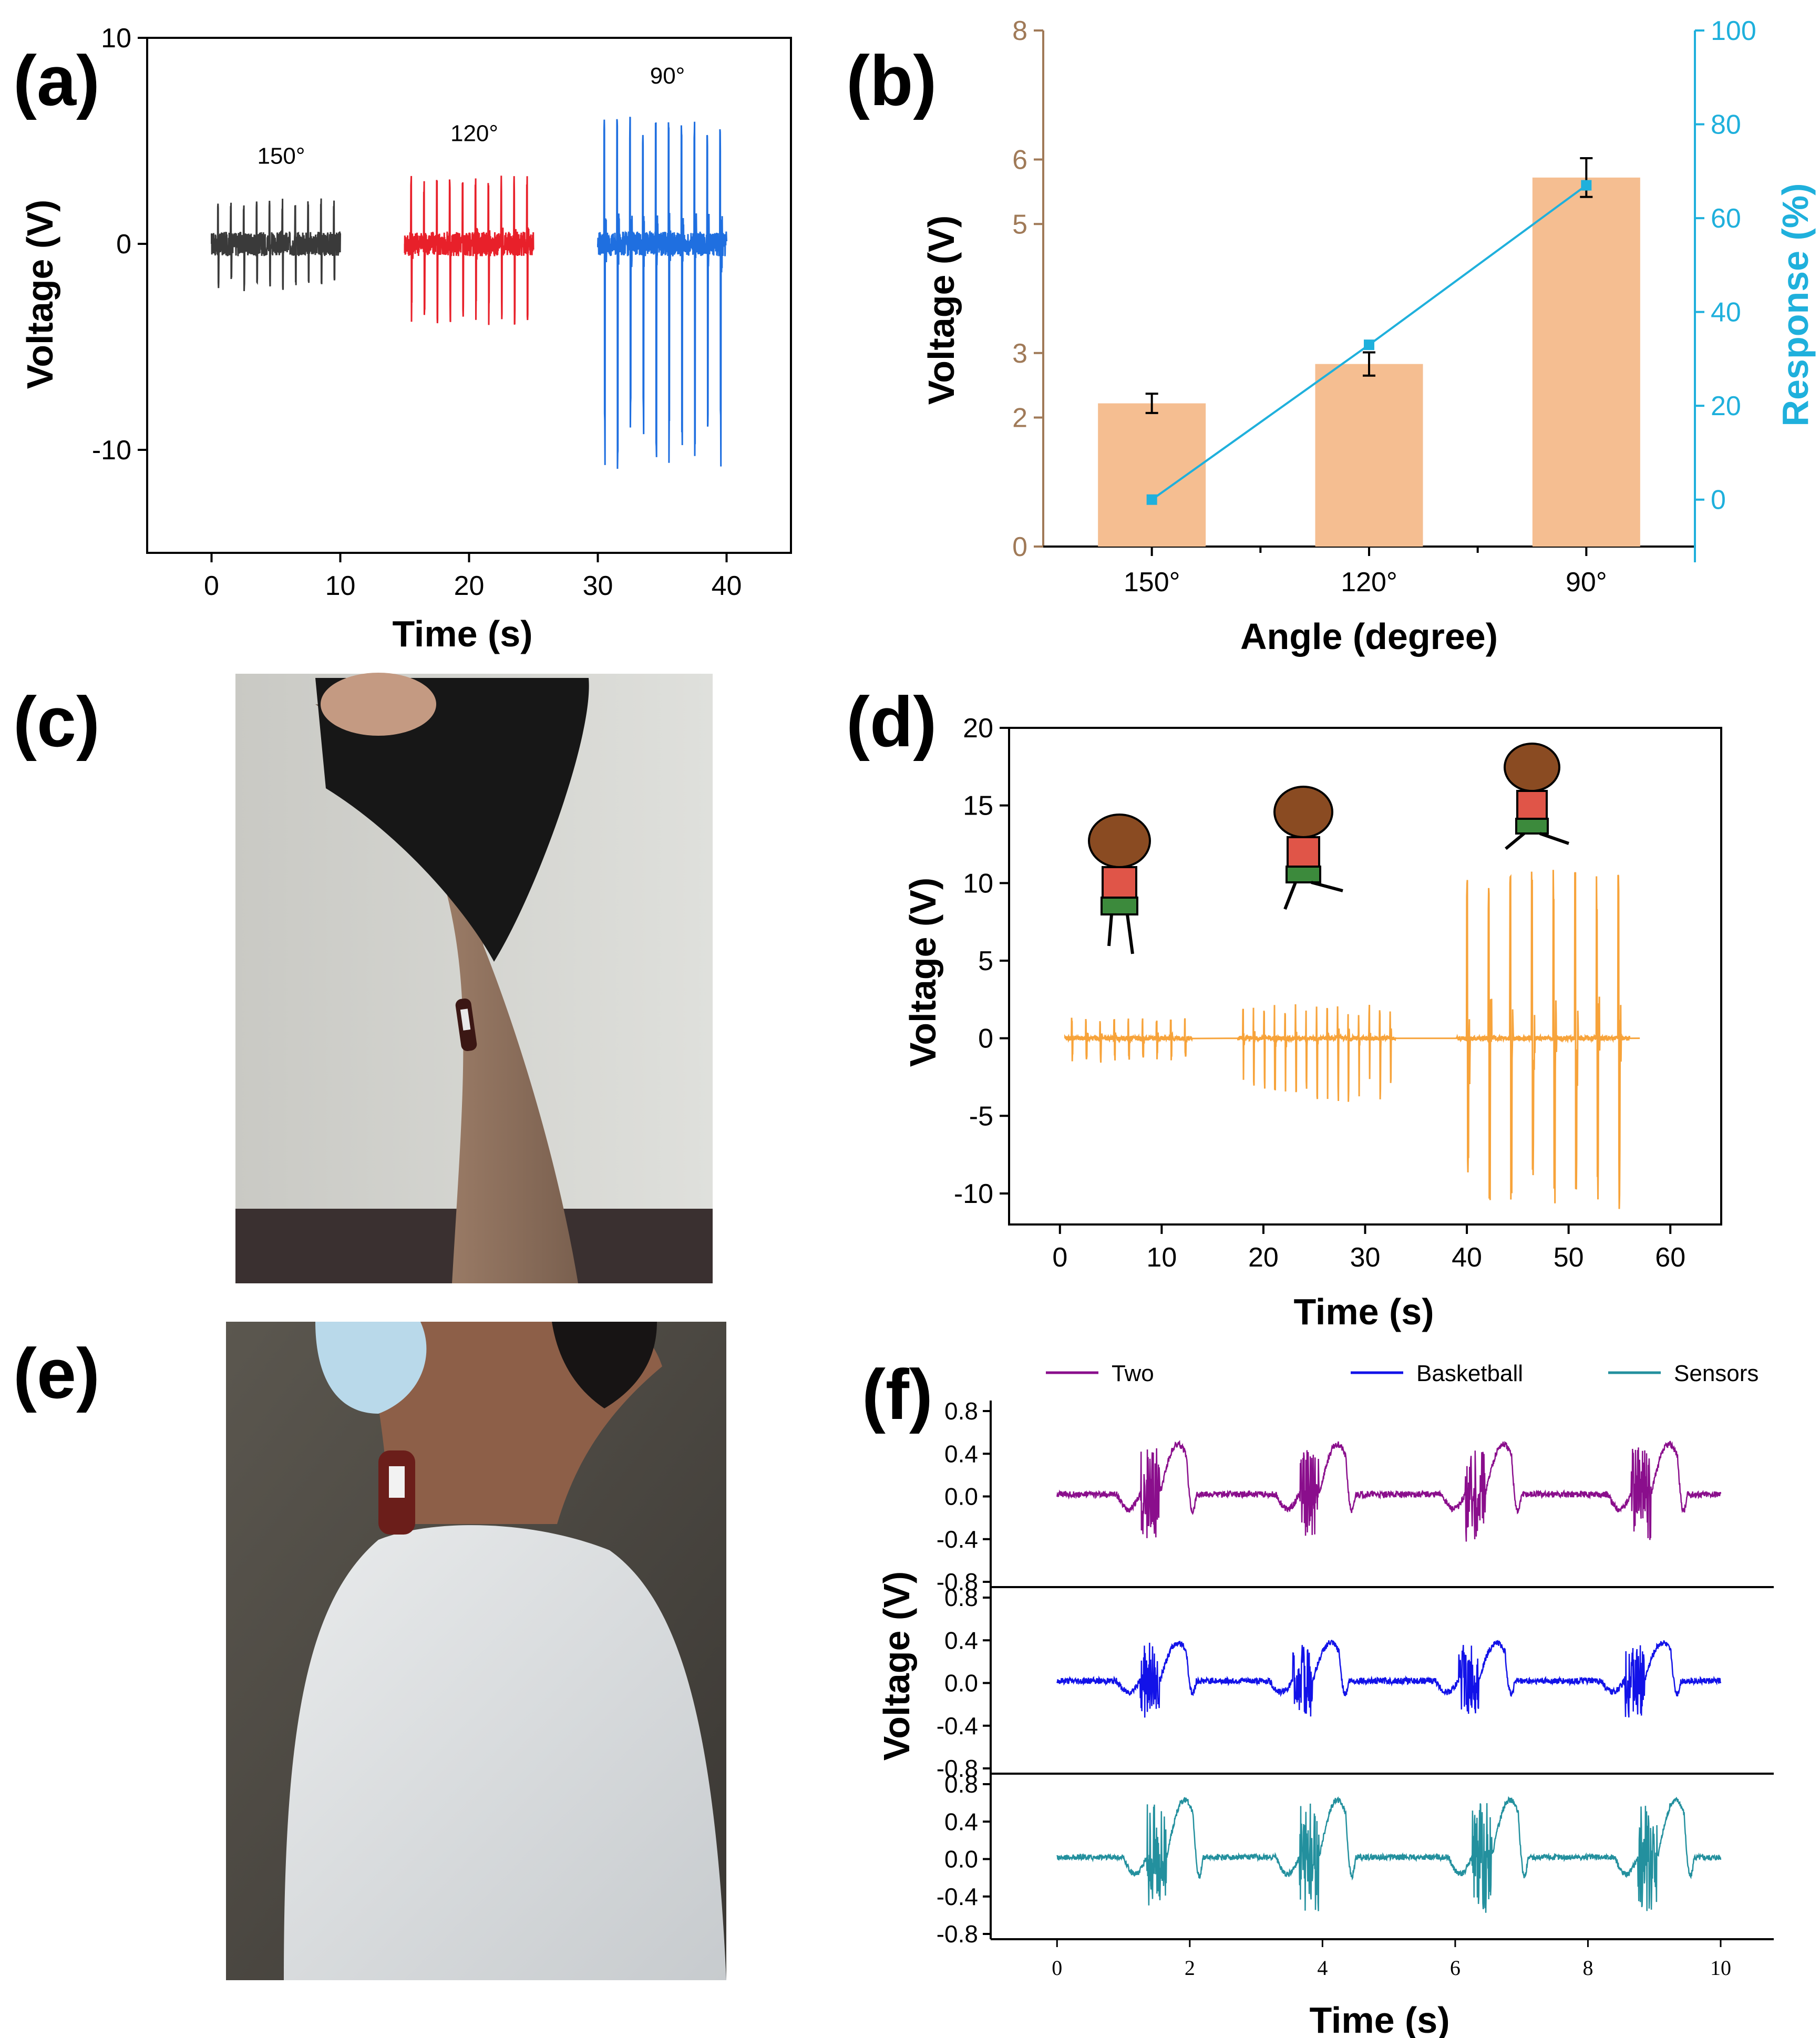 Image resolution: width=1820 pixels, height=2038 pixels. What do you see at coordinates (1019, 353) in the screenshot?
I see `b-ytick-label: 3` at bounding box center [1019, 353].